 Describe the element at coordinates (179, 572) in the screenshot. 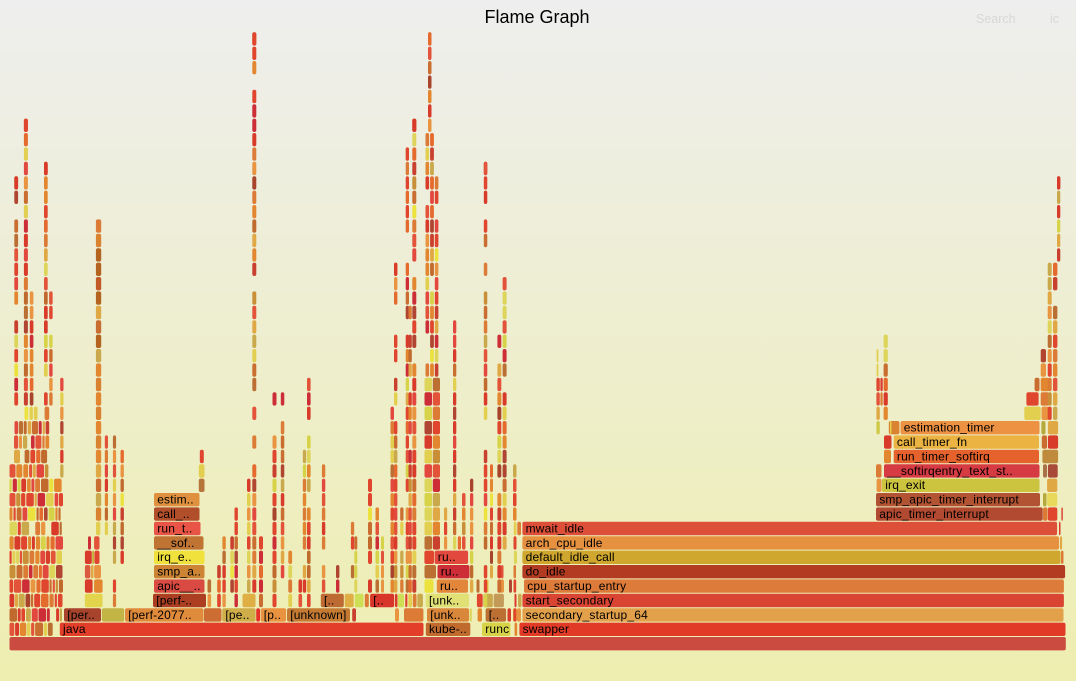

I see `svg-text: smp_a..` at that location.